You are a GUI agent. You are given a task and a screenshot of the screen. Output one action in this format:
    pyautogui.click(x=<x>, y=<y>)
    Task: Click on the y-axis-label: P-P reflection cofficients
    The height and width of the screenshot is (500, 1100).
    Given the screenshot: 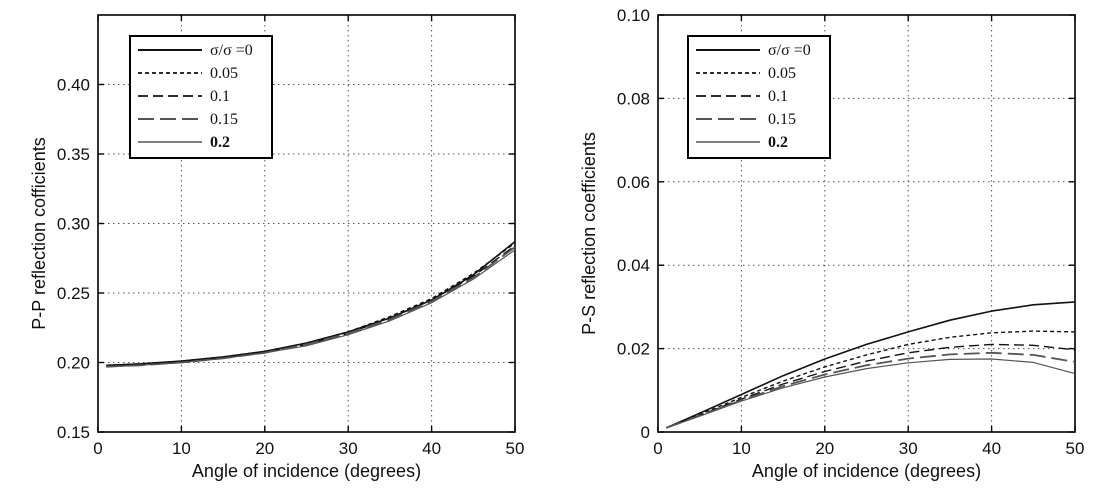 What is the action you would take?
    pyautogui.click(x=39, y=233)
    